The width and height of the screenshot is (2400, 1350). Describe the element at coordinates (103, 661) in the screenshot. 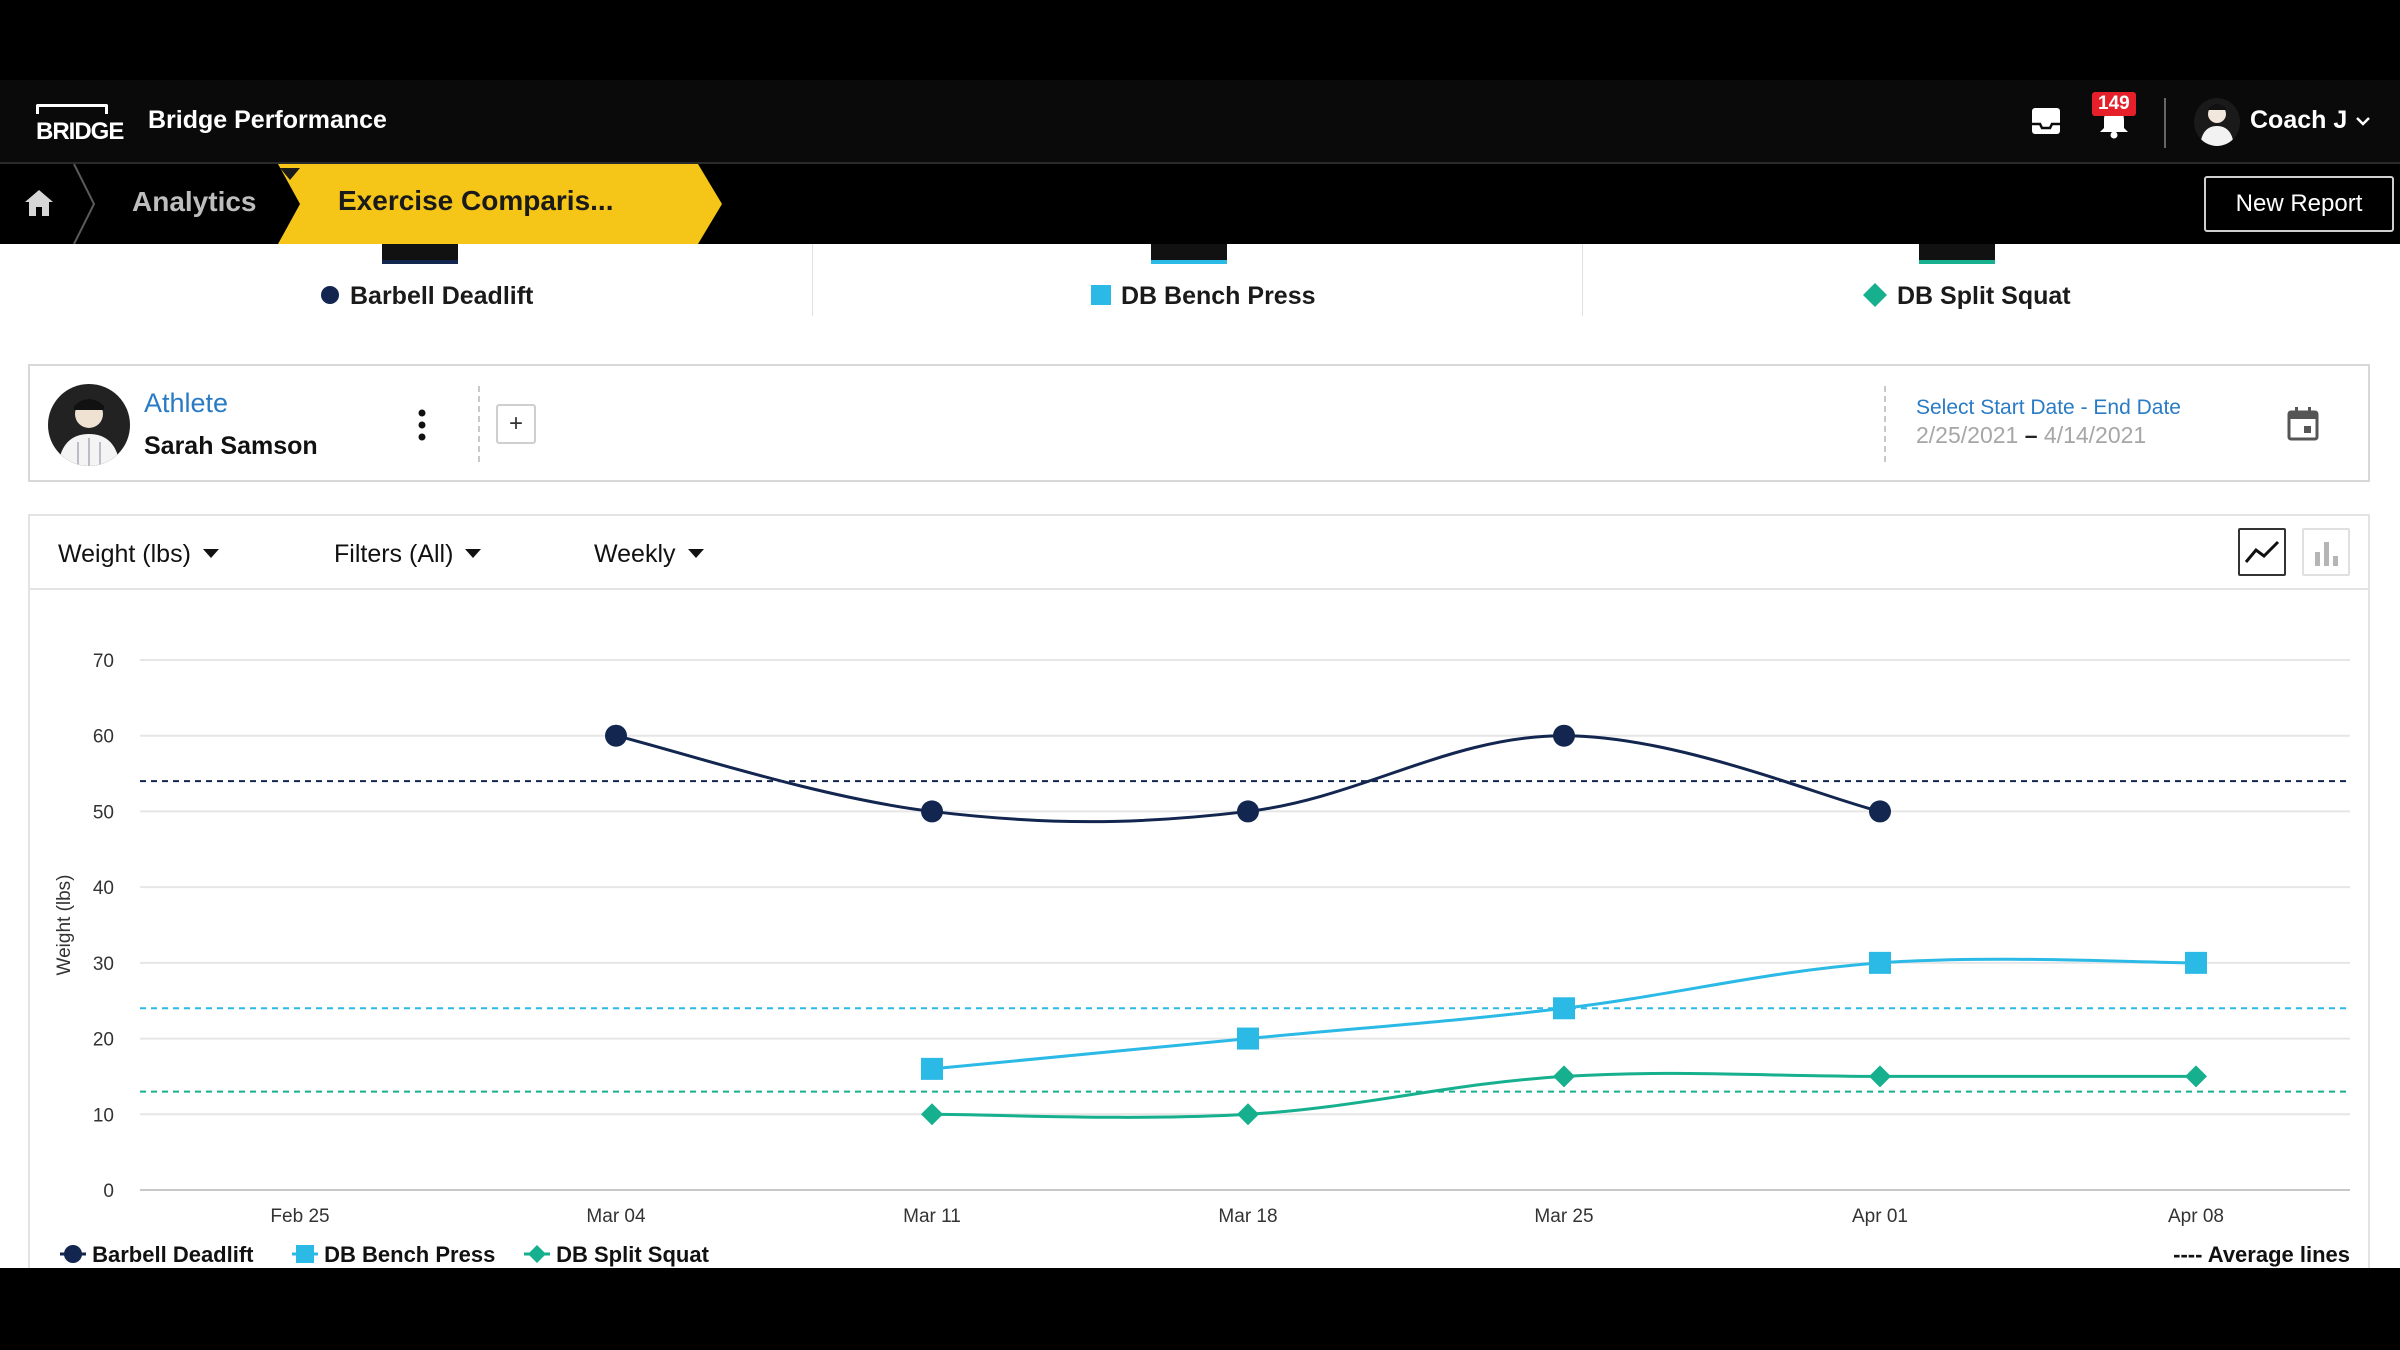

I see `y-tick-label: 70` at that location.